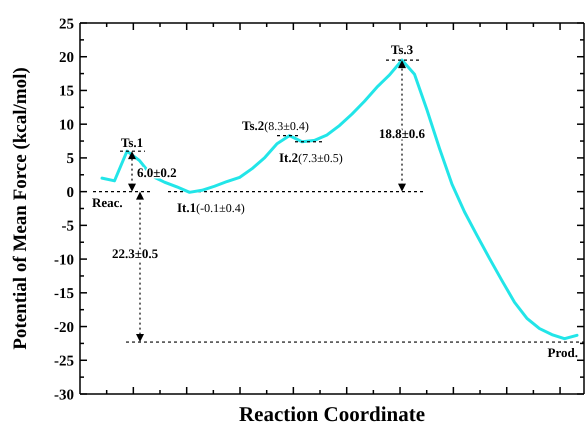 The image size is (585, 429). What do you see at coordinates (563, 352) in the screenshot?
I see `annotation: Prod.` at bounding box center [563, 352].